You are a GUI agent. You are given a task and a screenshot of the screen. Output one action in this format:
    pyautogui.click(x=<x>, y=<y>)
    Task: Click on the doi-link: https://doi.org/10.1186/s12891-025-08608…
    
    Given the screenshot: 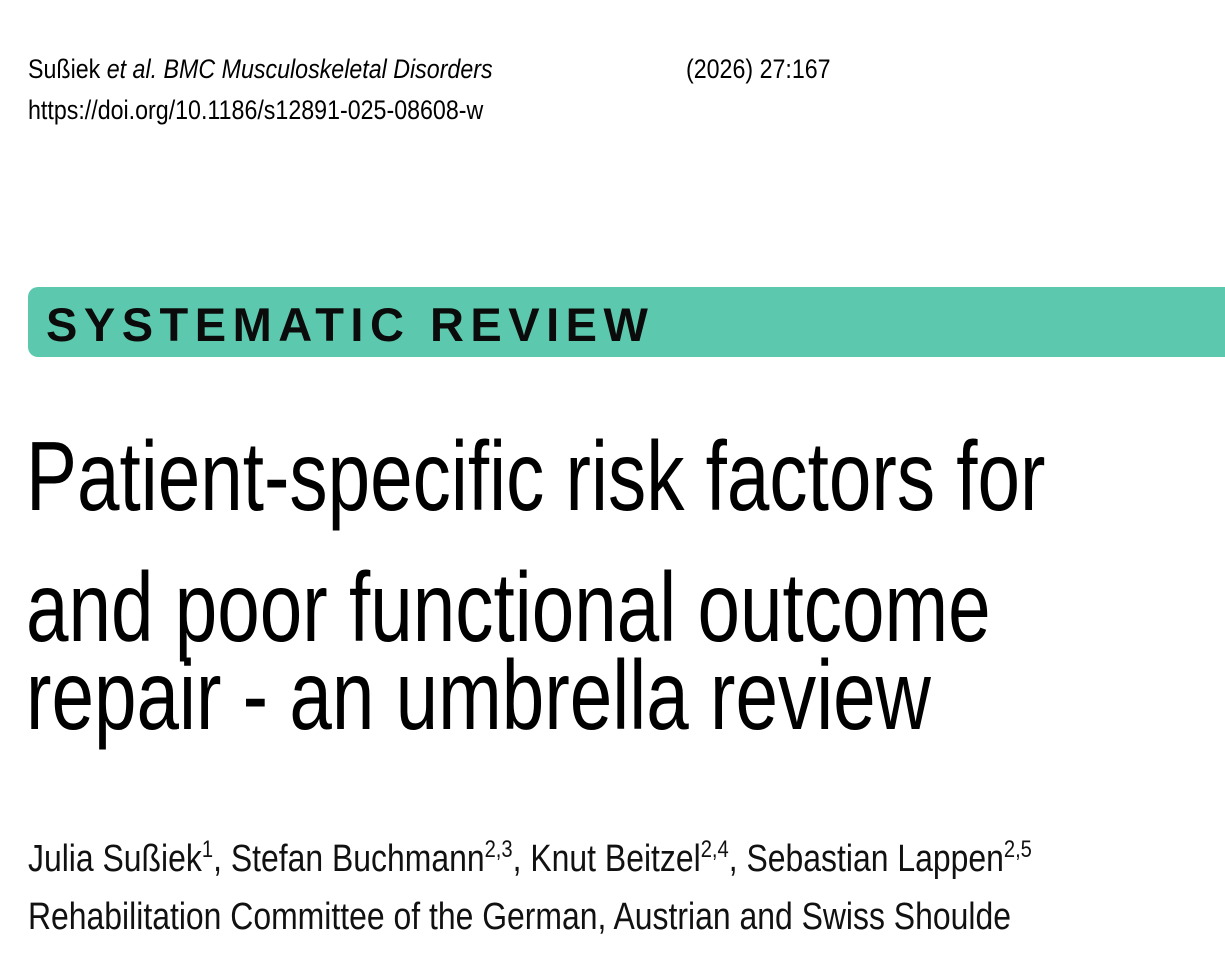 What is the action you would take?
    pyautogui.click(x=256, y=110)
    